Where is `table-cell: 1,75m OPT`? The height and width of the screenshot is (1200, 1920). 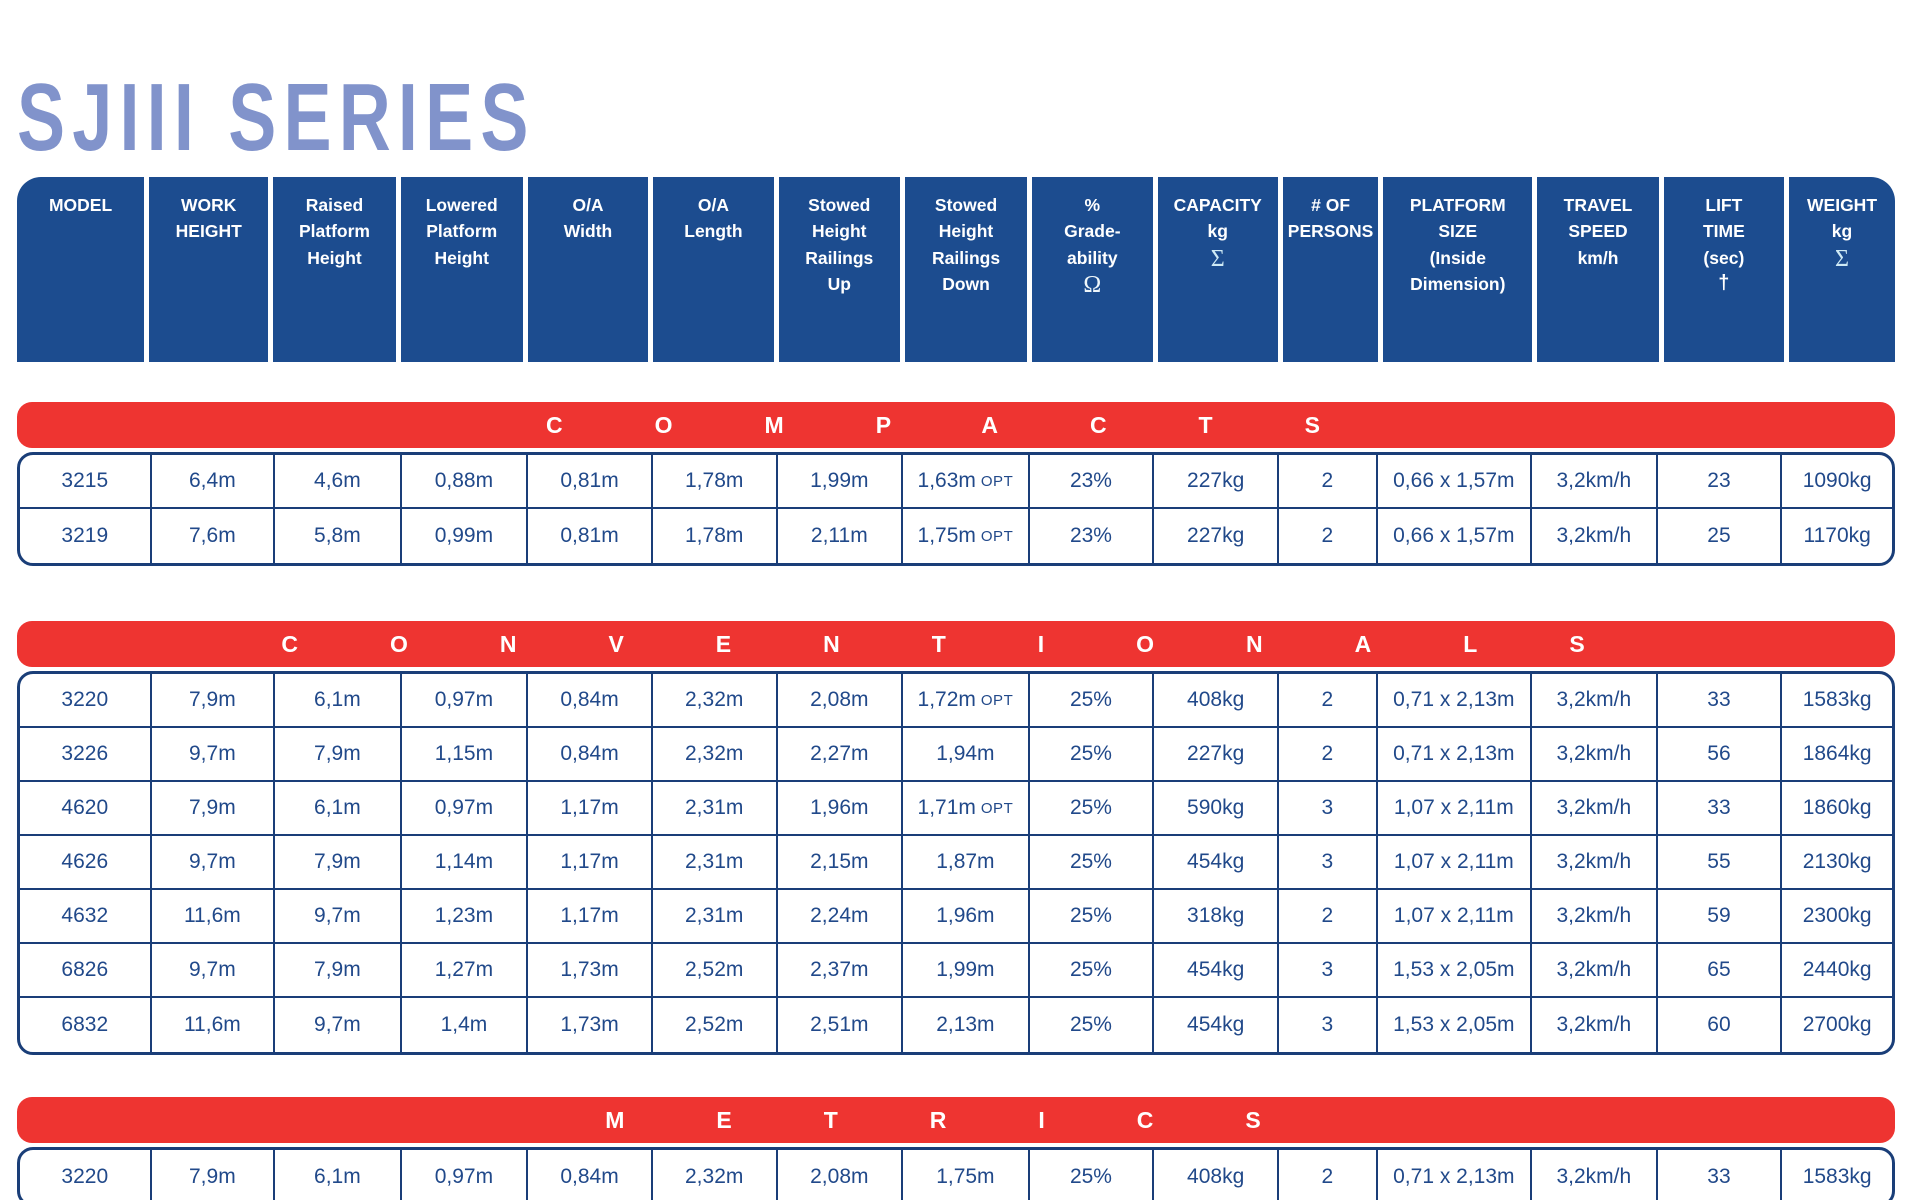
table-cell: 1,75m OPT is located at coordinates (966, 536).